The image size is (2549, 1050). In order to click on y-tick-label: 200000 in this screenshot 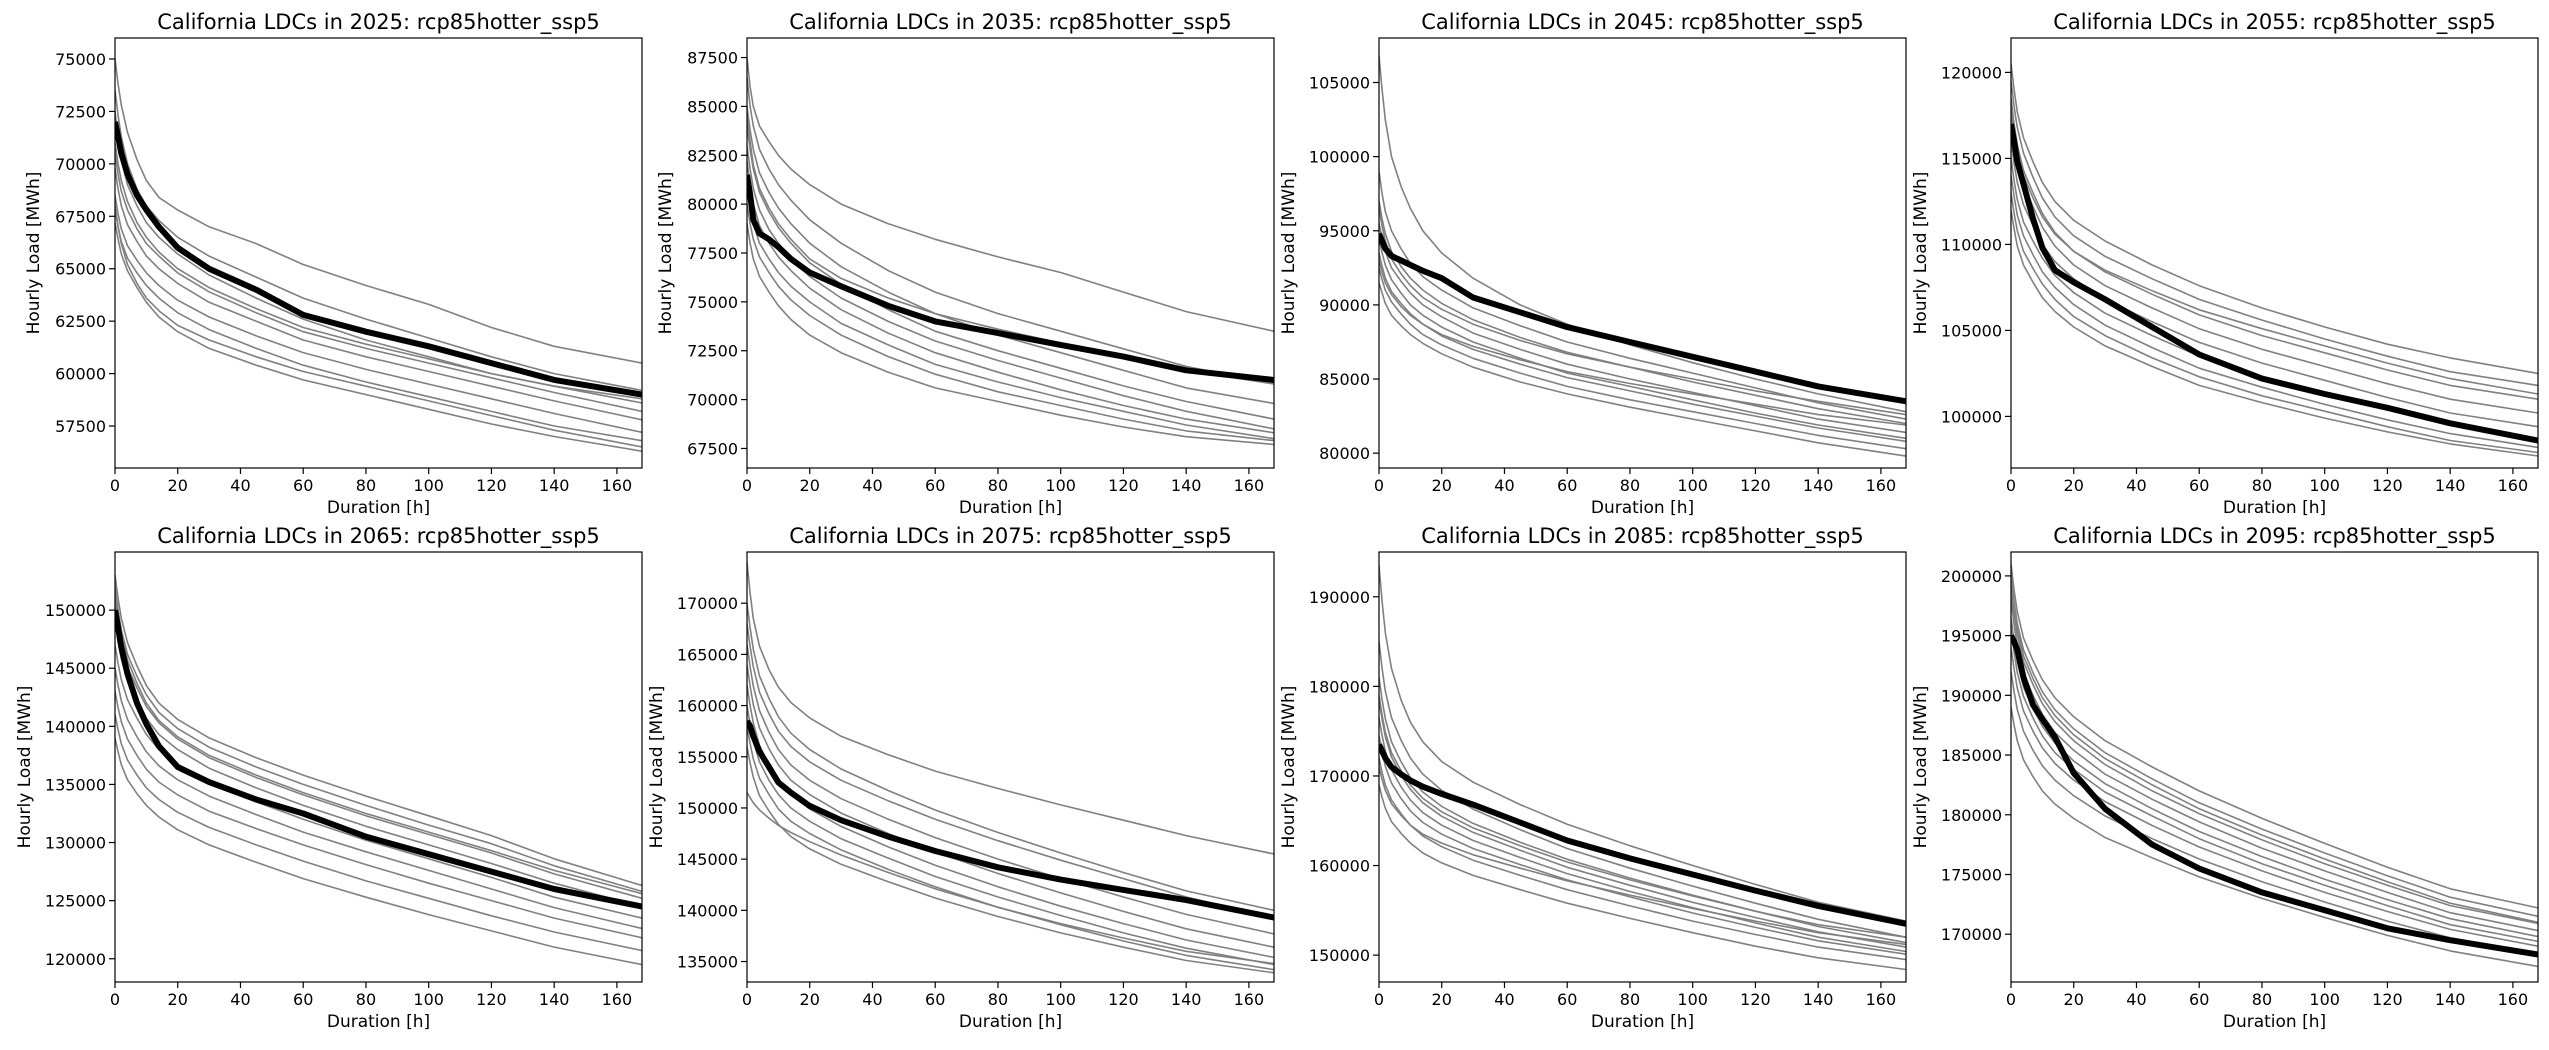, I will do `click(1971, 576)`.